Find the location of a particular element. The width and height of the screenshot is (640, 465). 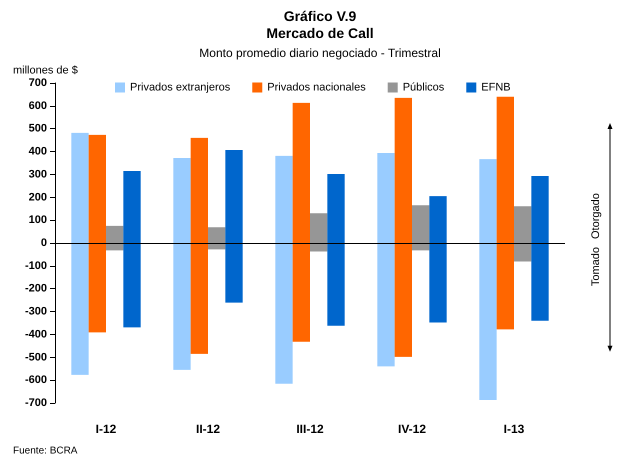

y-tick-label: -700 is located at coordinates (35, 403).